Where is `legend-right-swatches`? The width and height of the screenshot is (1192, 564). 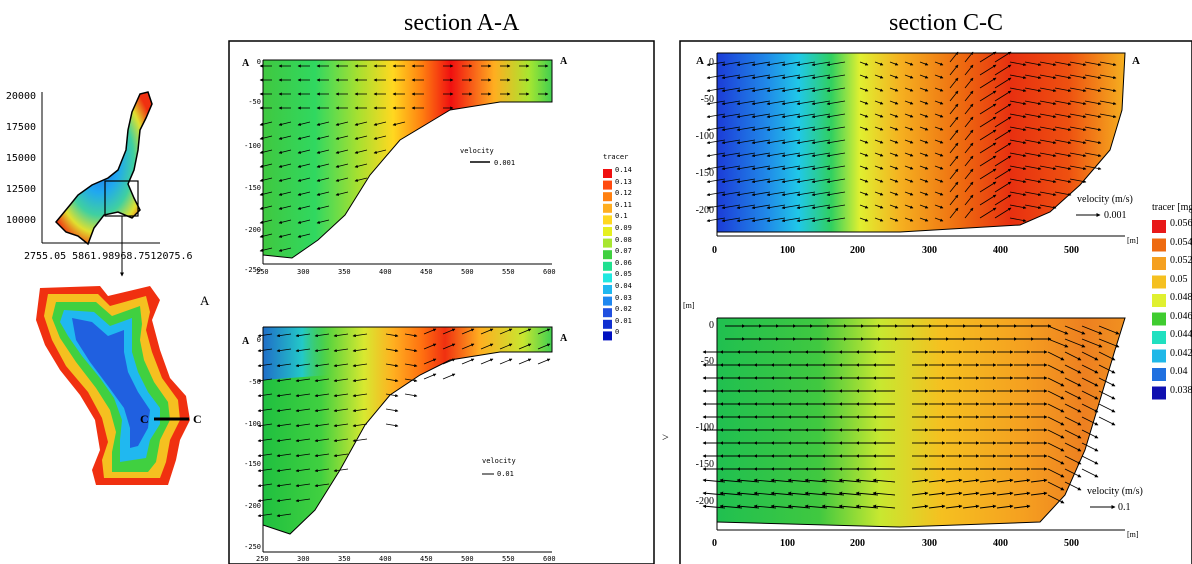 legend-right-swatches is located at coordinates (1159, 310).